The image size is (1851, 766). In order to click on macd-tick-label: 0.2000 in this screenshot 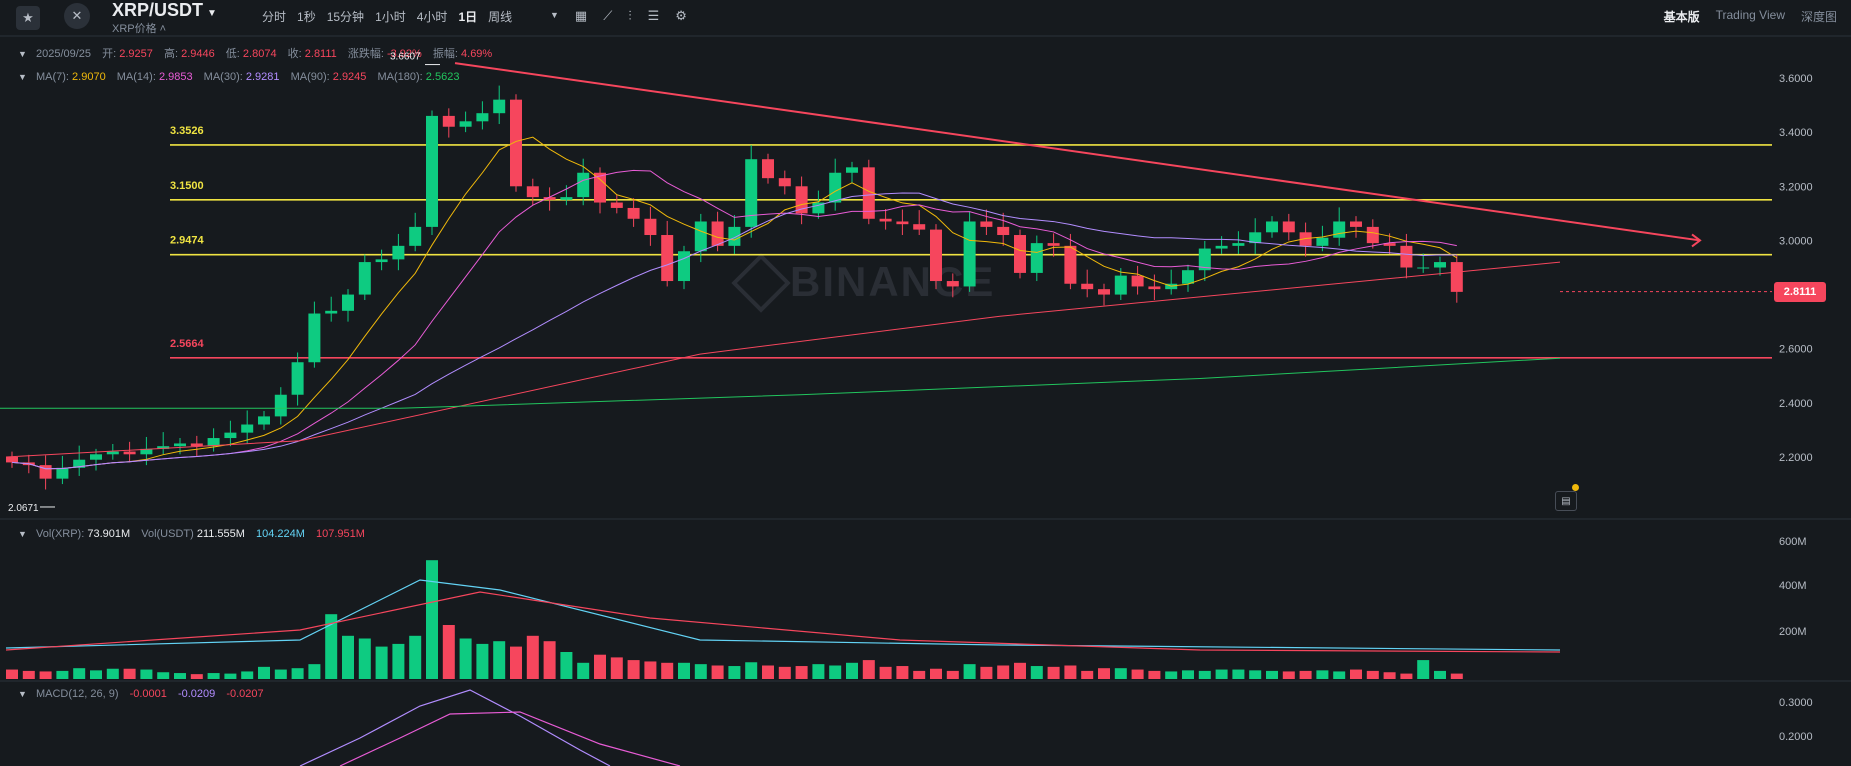, I will do `click(1796, 737)`.